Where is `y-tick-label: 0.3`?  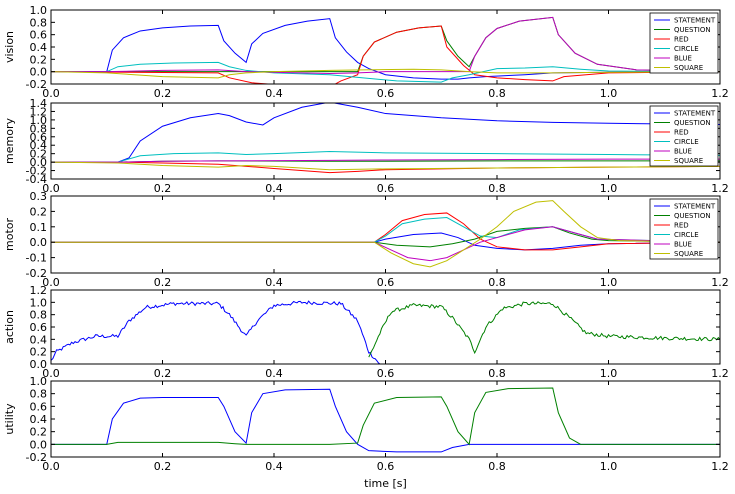
y-tick-label: 0.3 is located at coordinates (39, 196).